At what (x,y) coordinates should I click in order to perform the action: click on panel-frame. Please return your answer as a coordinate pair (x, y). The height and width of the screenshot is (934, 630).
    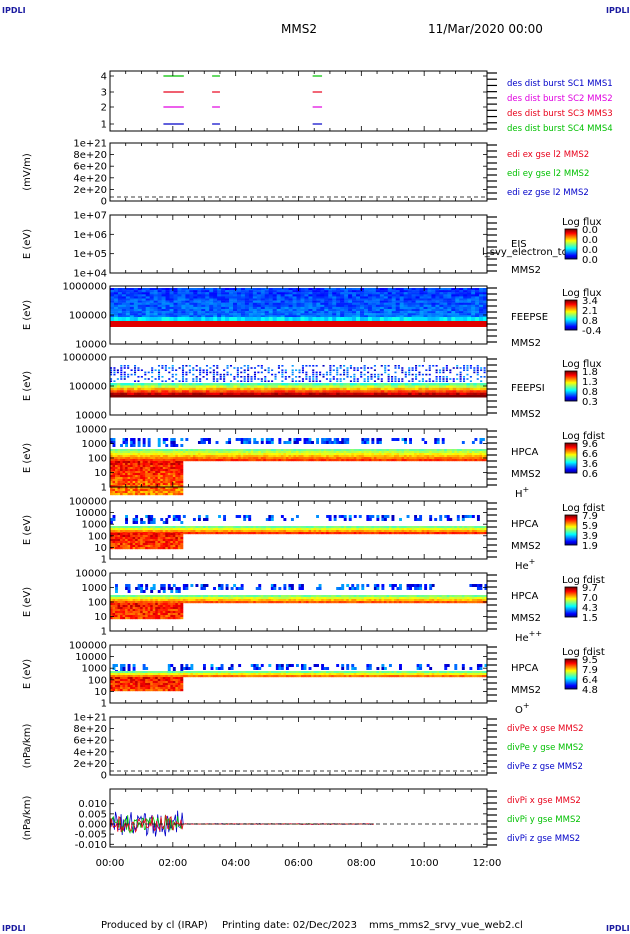
    Looking at the image, I should click on (298, 172).